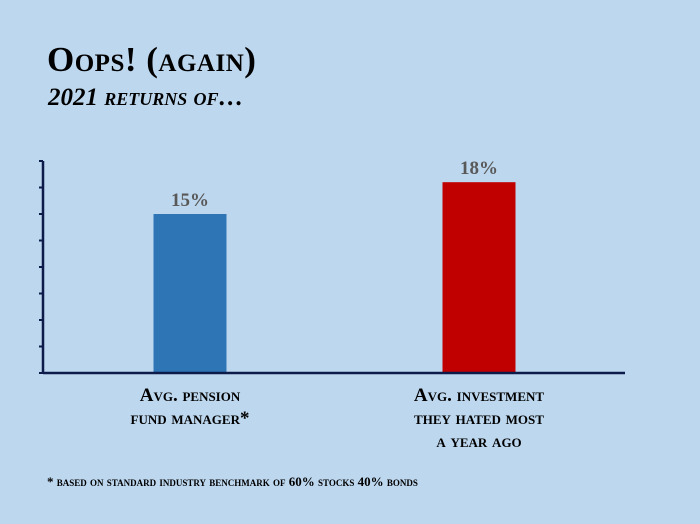 This screenshot has width=700, height=524. What do you see at coordinates (190, 407) in the screenshot?
I see `x-tick-label: Avg. pension fund manager*` at bounding box center [190, 407].